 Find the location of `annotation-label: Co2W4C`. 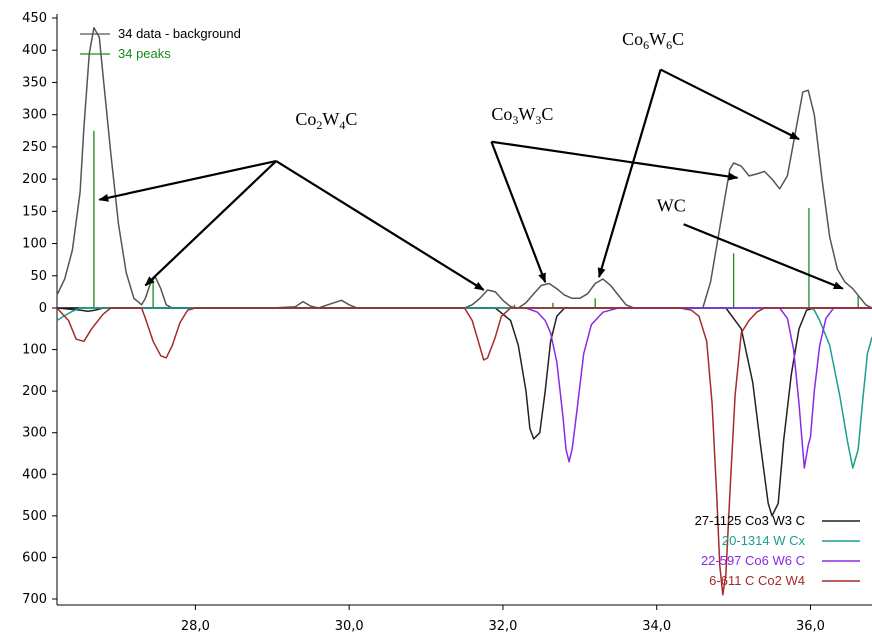

annotation-label: Co2W4C is located at coordinates (326, 120).